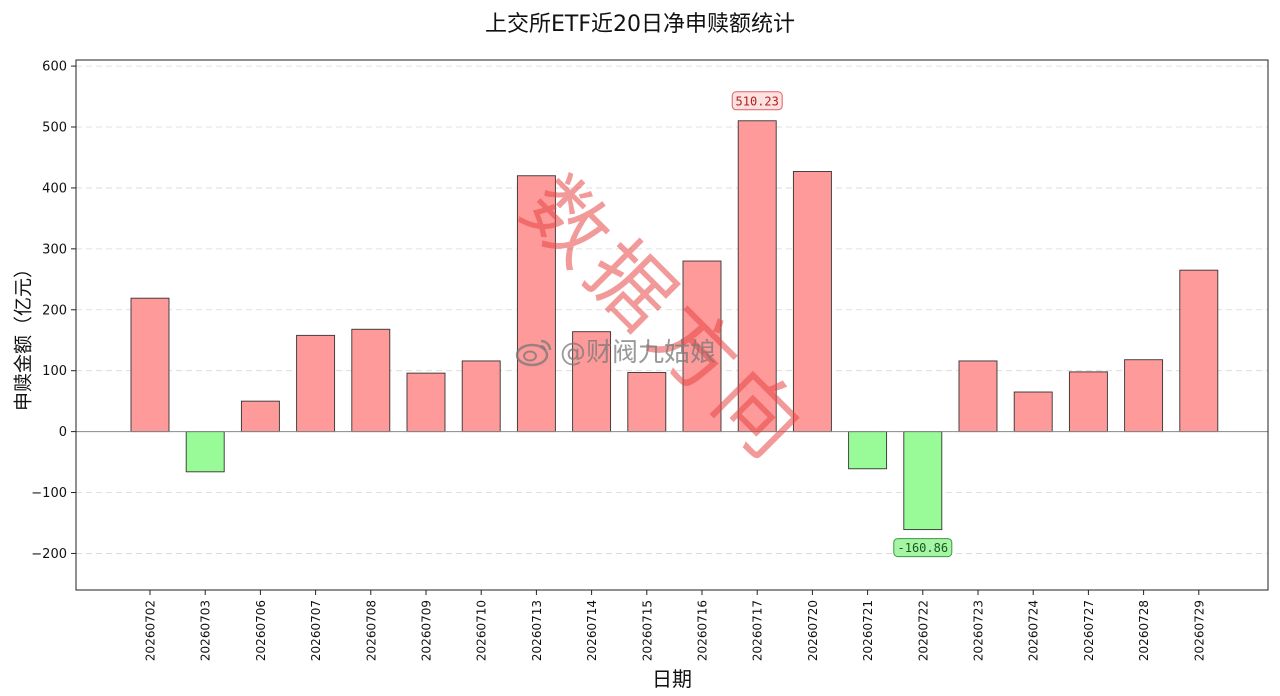  What do you see at coordinates (63, 432) in the screenshot?
I see `y-tick-label: 0` at bounding box center [63, 432].